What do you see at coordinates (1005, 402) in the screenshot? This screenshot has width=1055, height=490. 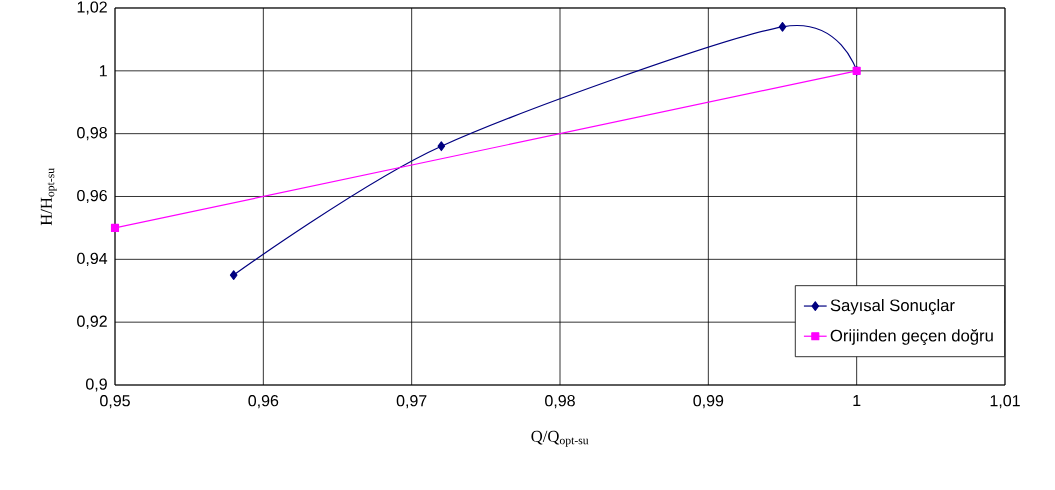 I see `x-tick-label: 1,01` at bounding box center [1005, 402].